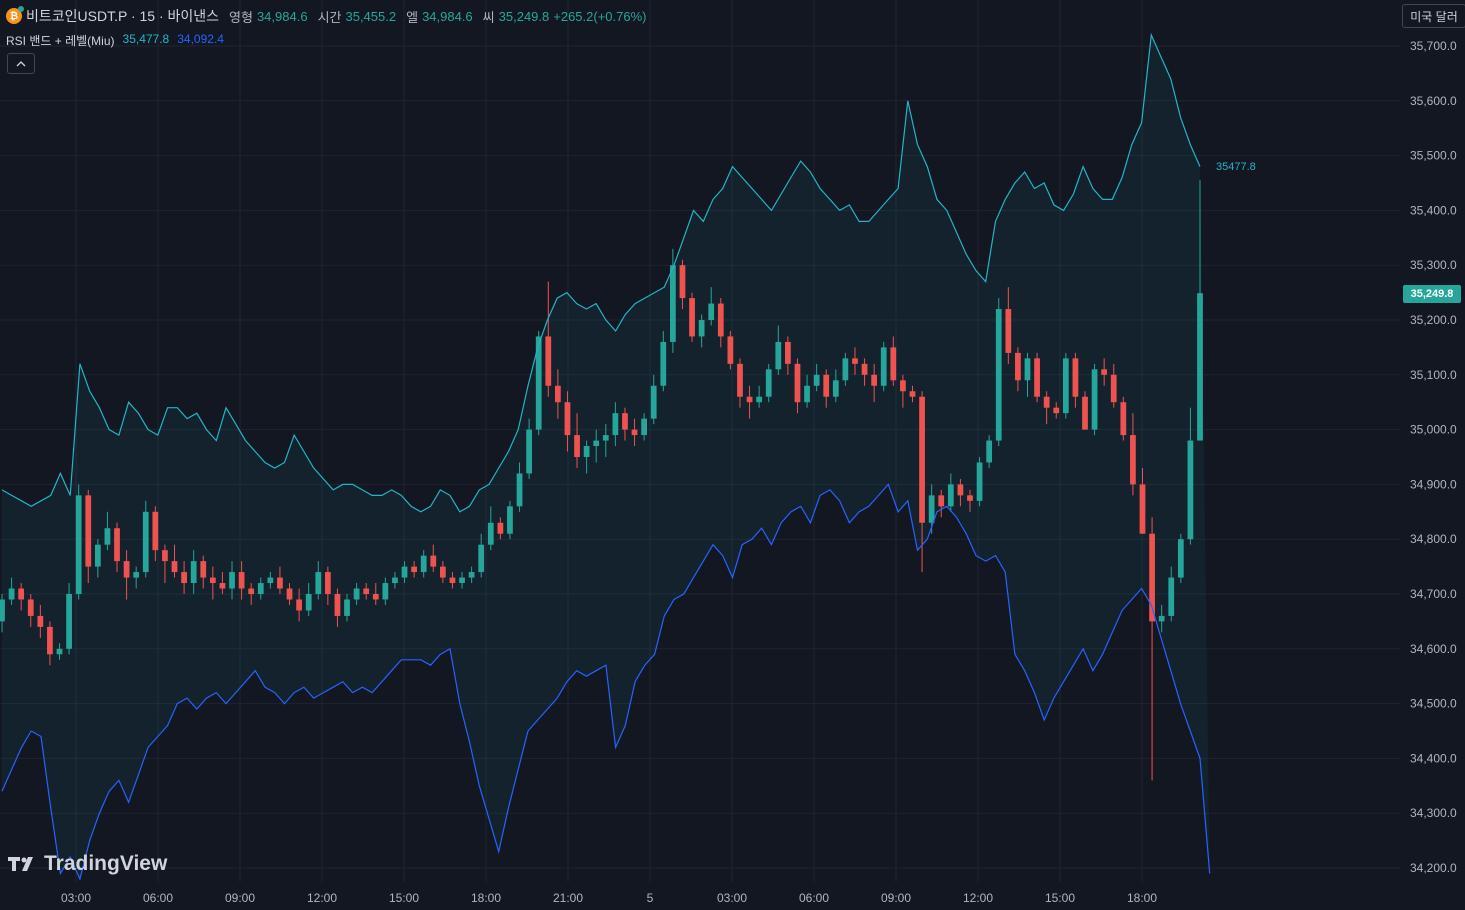 This screenshot has height=910, width=1465. What do you see at coordinates (123, 16) in the screenshot?
I see `symbol-title: 비트코인USDT.P · 15 · 바이낸스` at bounding box center [123, 16].